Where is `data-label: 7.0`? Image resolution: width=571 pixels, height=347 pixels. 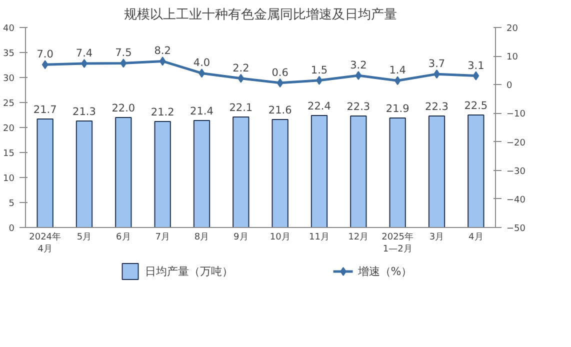 data-label: 7.0 is located at coordinates (45, 54).